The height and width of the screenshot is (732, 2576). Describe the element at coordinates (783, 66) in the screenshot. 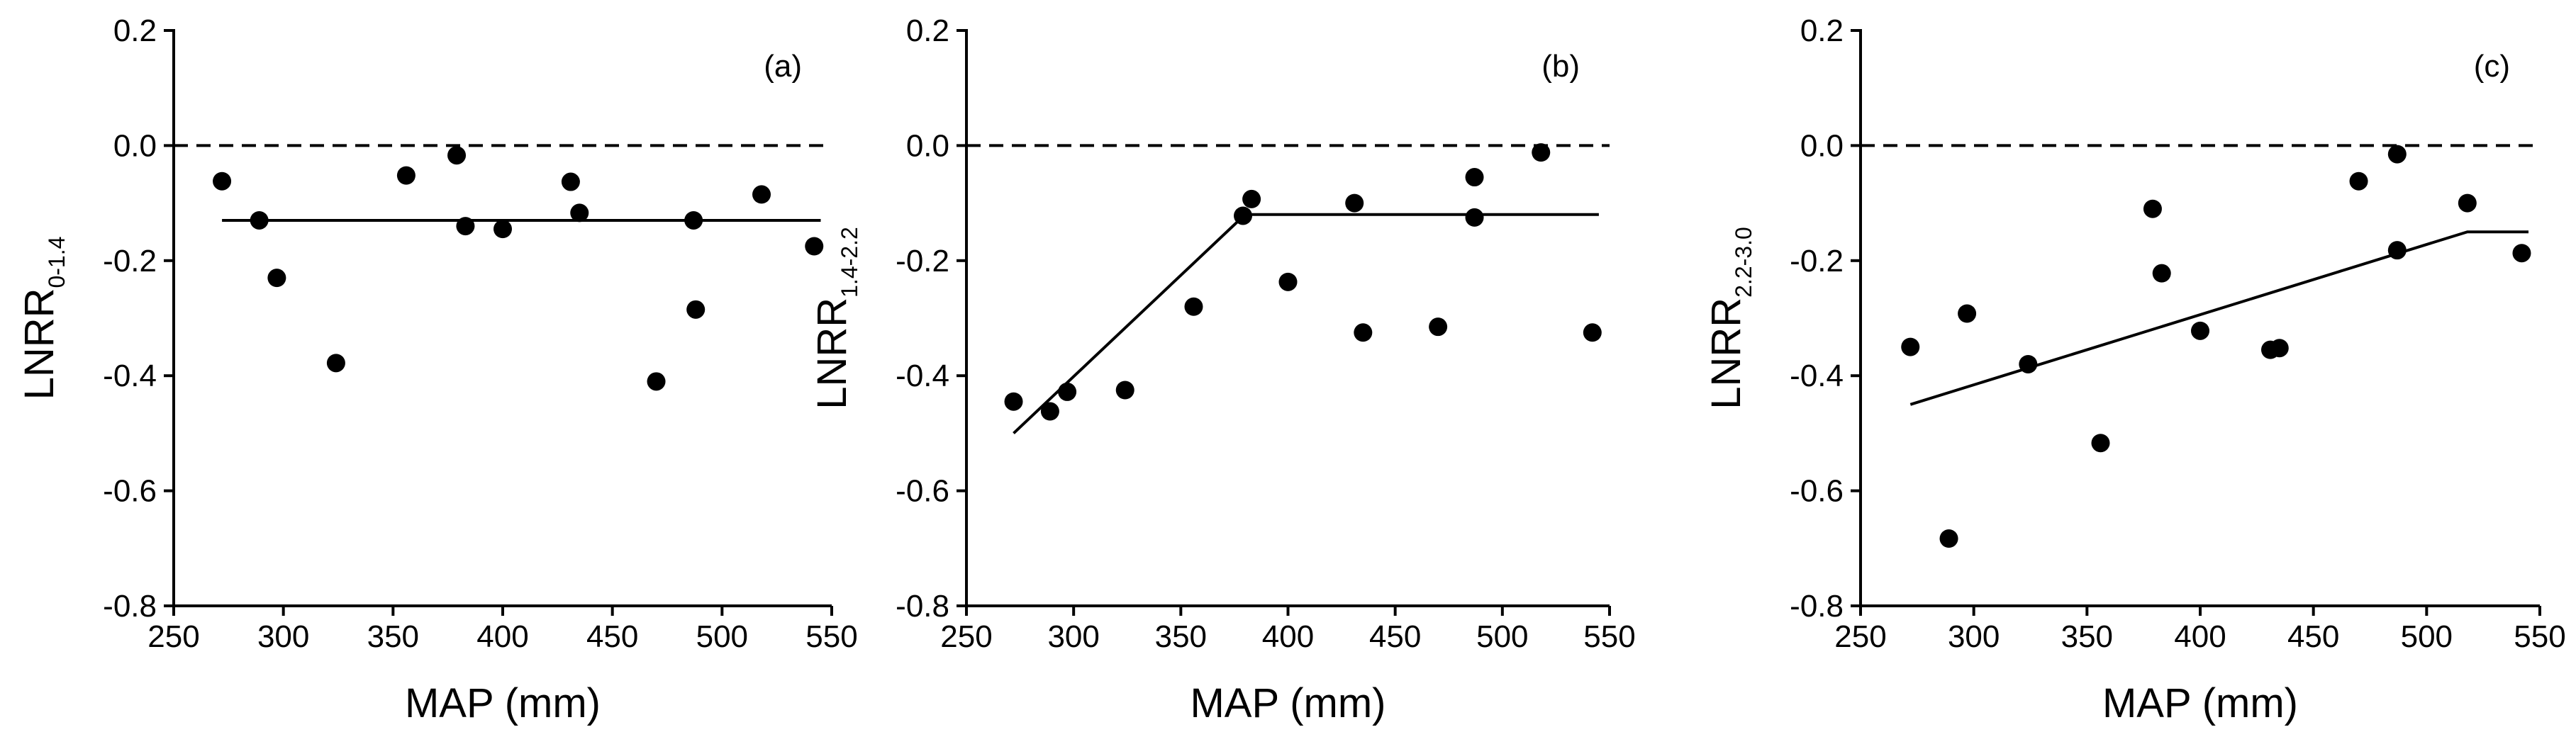

I see `panel-label: (a)` at that location.